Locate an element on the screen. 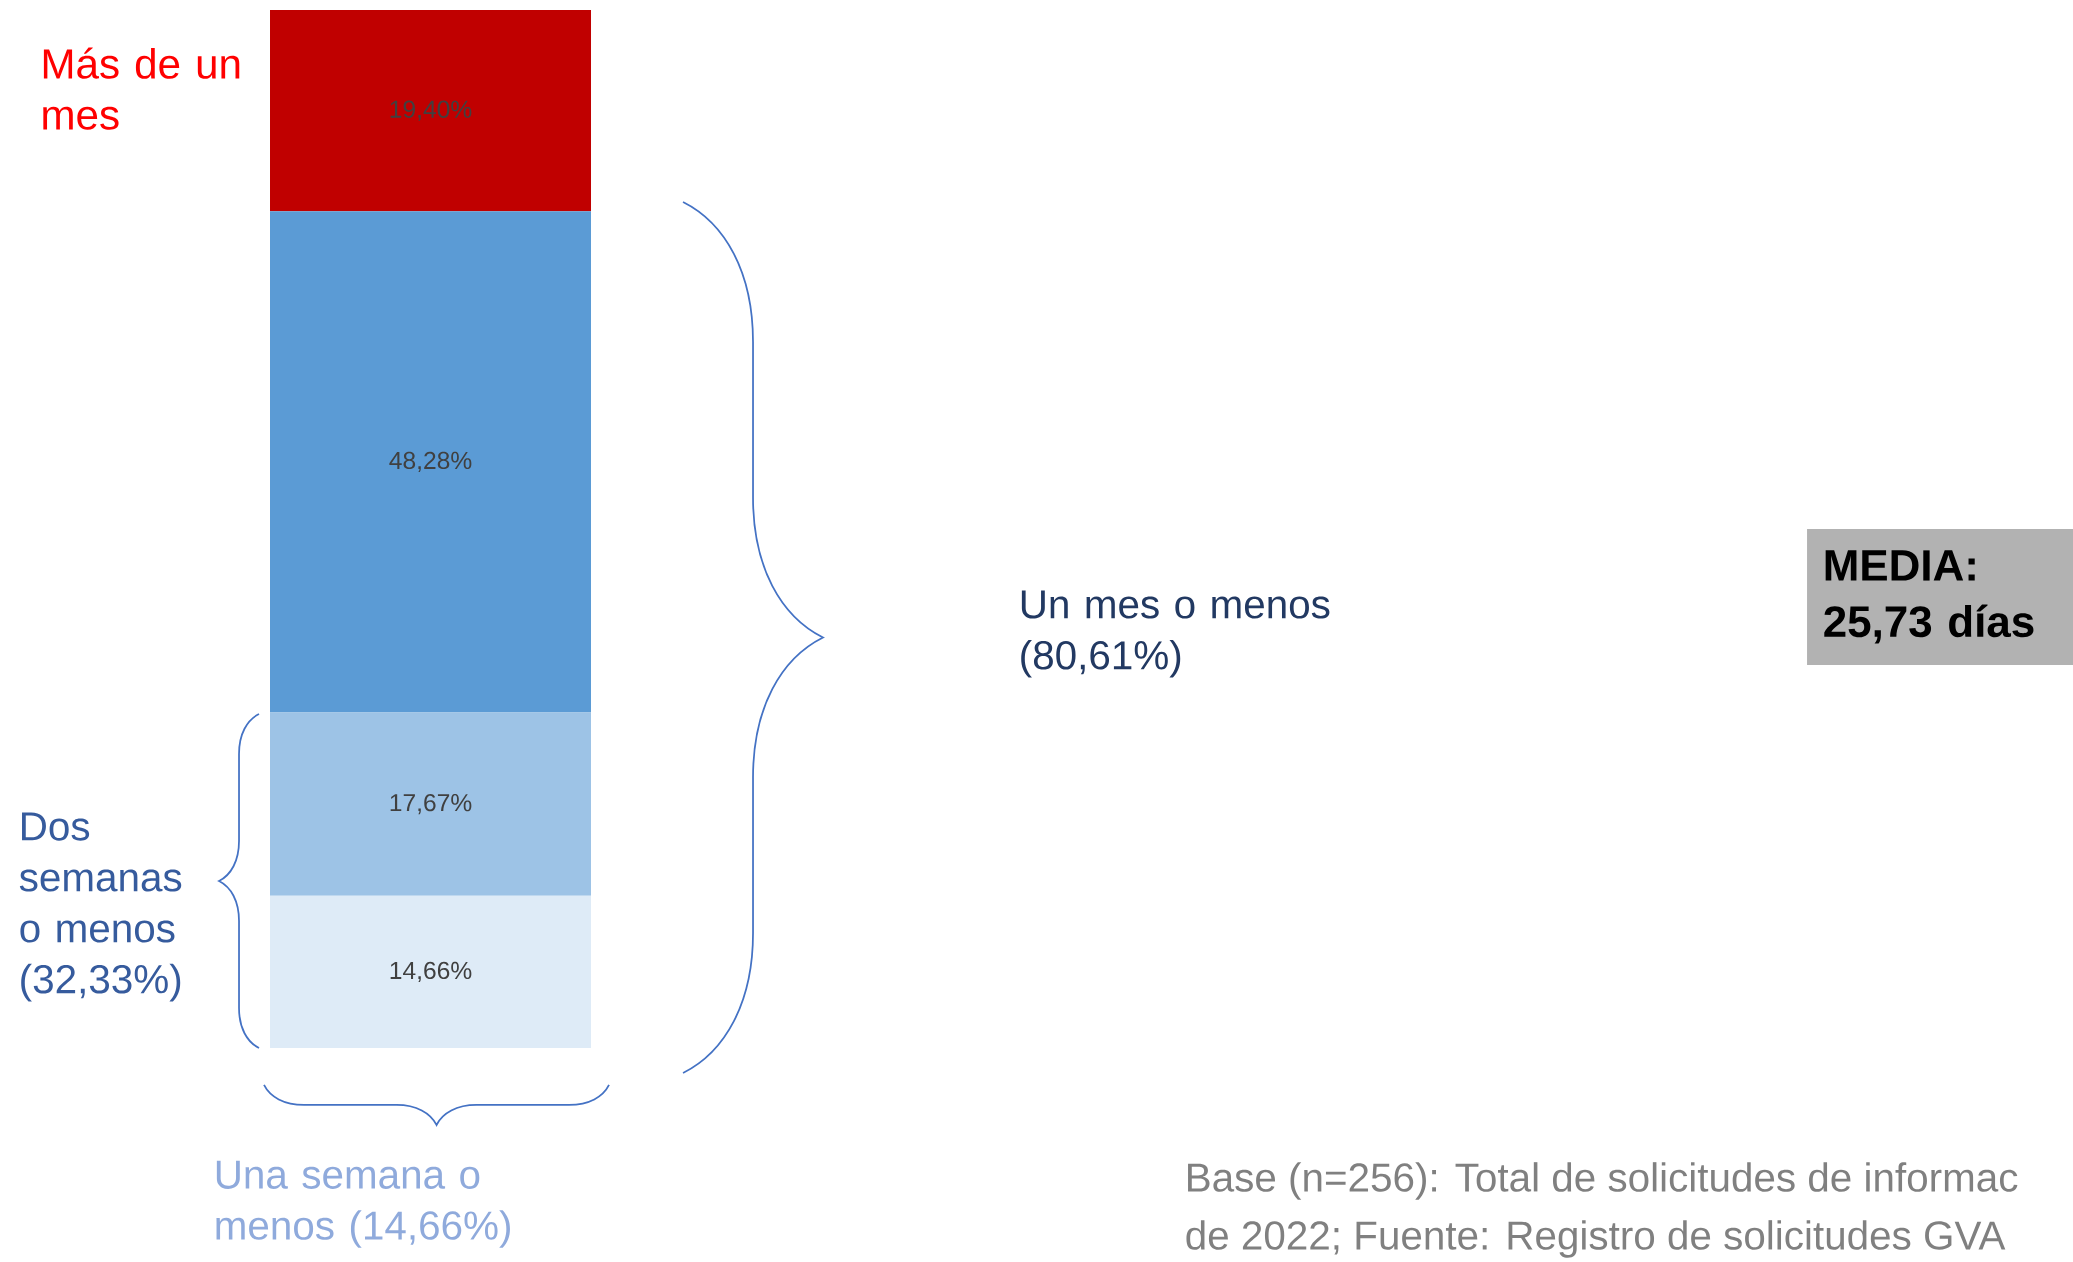 The width and height of the screenshot is (2073, 1262). text: Dos semanas o menos (32,33%) is located at coordinates (100, 907).